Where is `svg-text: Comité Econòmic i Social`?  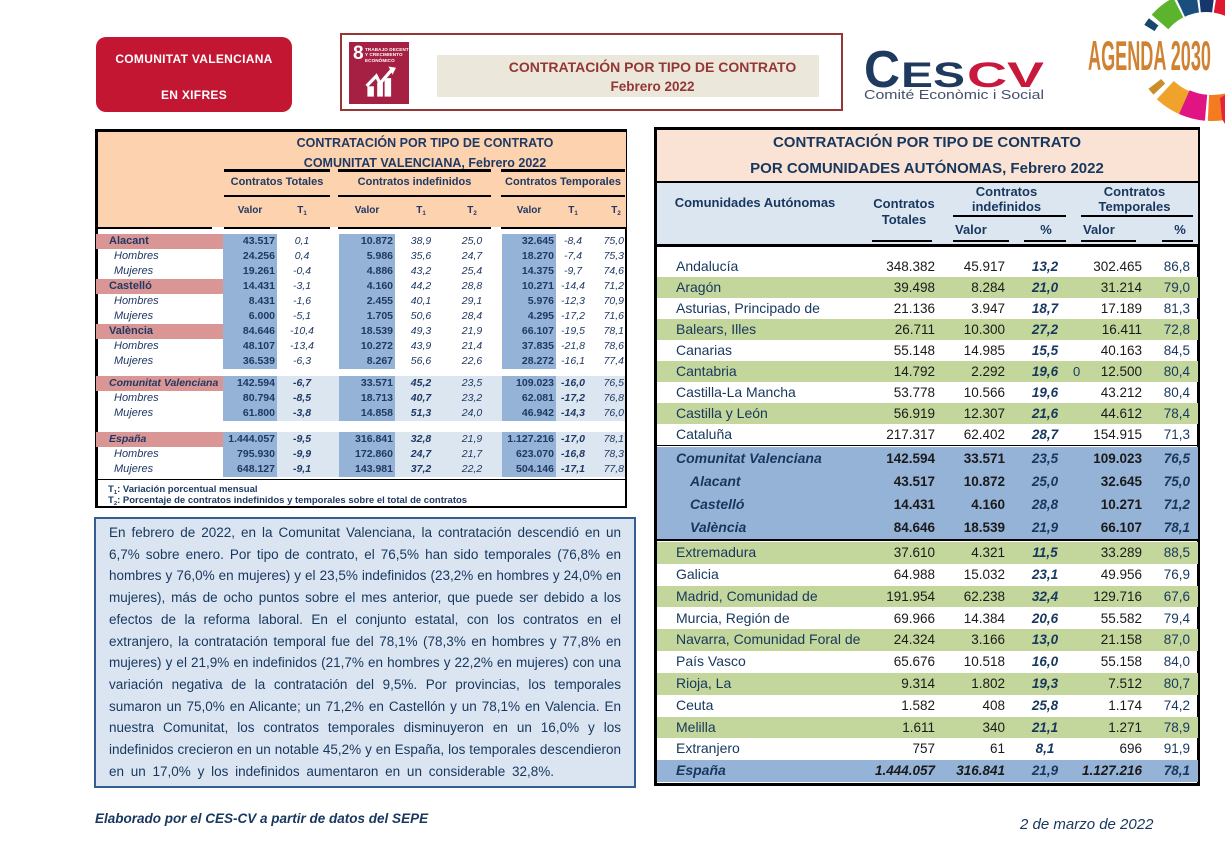 svg-text: Comité Econòmic i Social is located at coordinates (954, 95).